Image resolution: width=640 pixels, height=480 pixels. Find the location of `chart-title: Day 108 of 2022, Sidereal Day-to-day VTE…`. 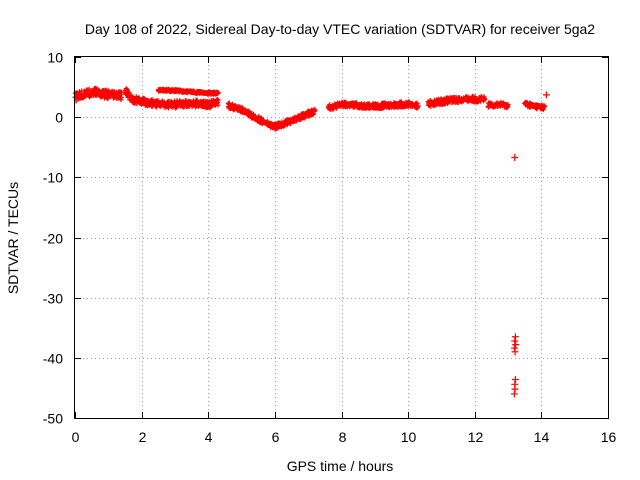

chart-title: Day 108 of 2022, Sidereal Day-to-day VTE… is located at coordinates (340, 29).